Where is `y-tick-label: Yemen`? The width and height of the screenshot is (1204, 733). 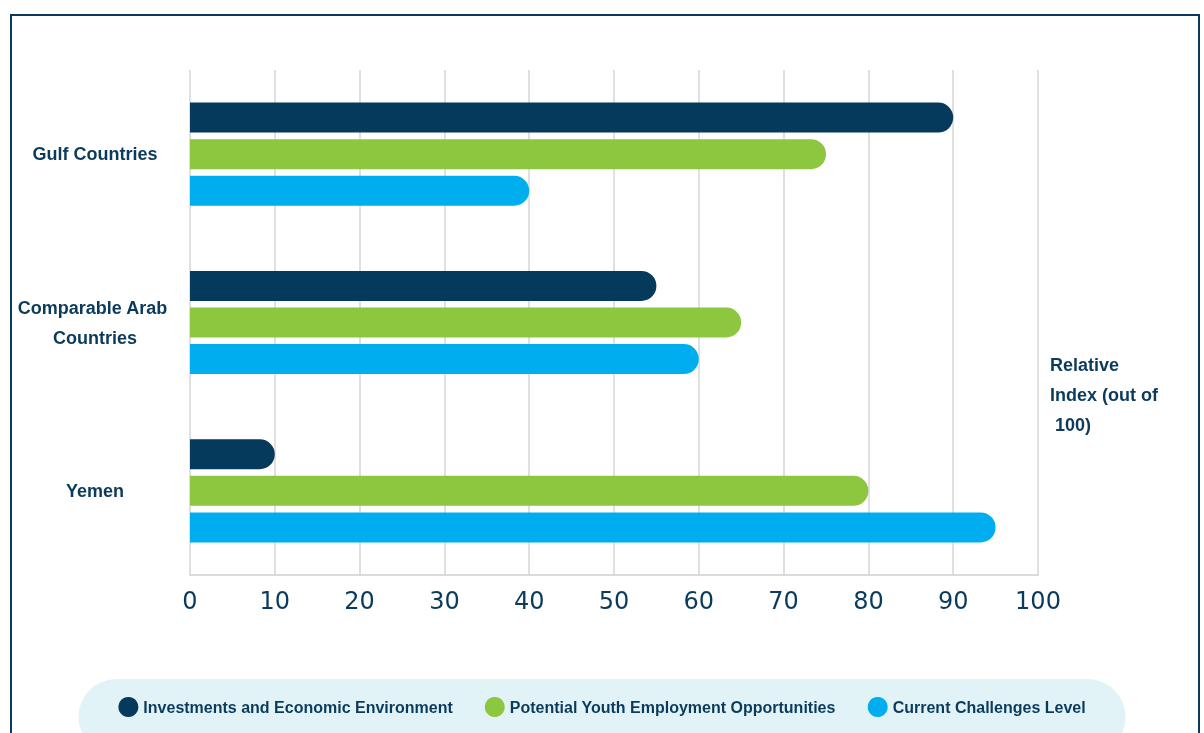 y-tick-label: Yemen is located at coordinates (95, 490).